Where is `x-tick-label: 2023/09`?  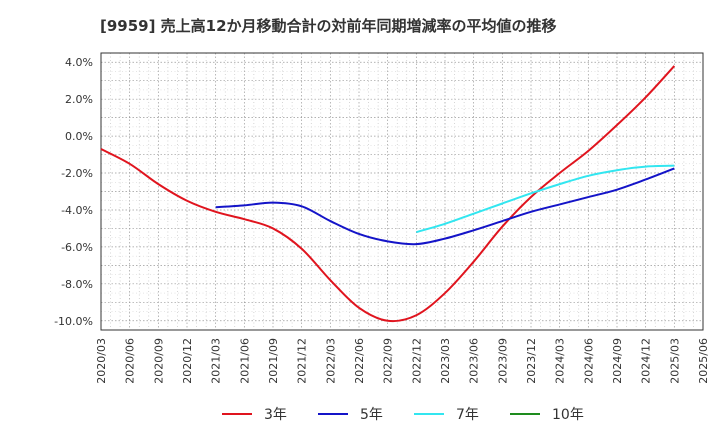
x-tick-label: 2023/09 is located at coordinates (502, 361).